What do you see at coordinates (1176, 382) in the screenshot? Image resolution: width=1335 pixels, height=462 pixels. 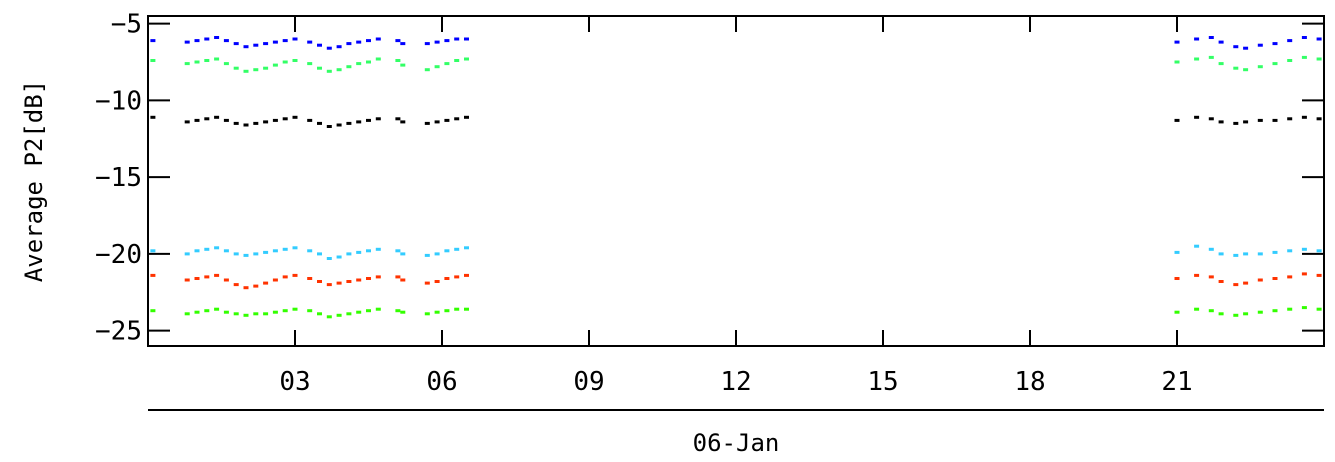 I see `x-tick-label: 21` at bounding box center [1176, 382].